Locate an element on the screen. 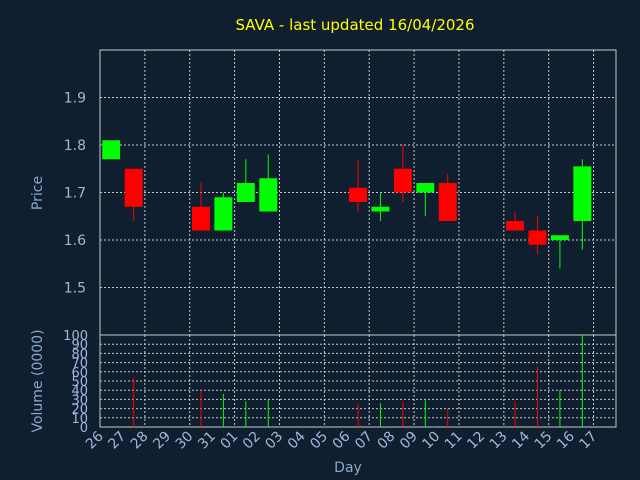 Image resolution: width=640 pixels, height=480 pixels. x-tick-label: 06 is located at coordinates (342, 440).